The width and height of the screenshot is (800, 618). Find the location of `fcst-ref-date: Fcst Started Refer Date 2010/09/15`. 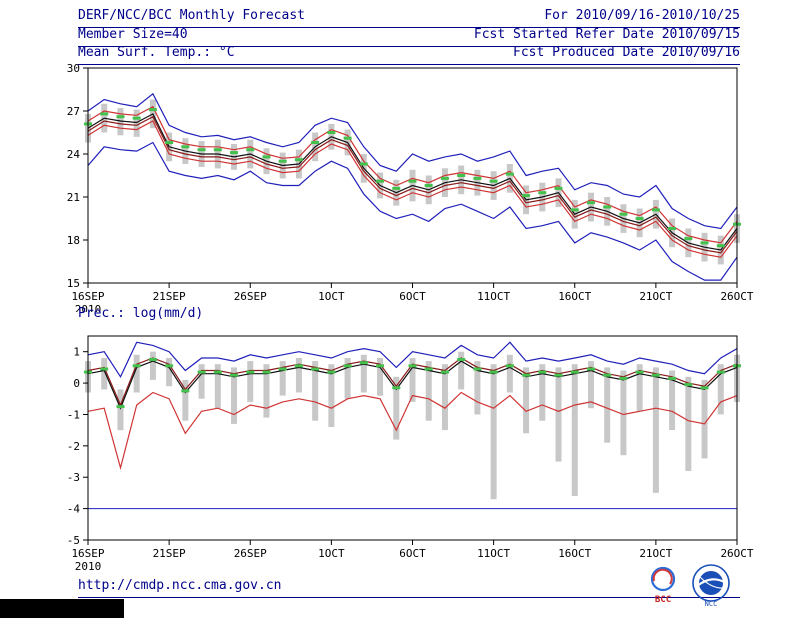

fcst-ref-date: Fcst Started Refer Date 2010/09/15 is located at coordinates (606, 34).